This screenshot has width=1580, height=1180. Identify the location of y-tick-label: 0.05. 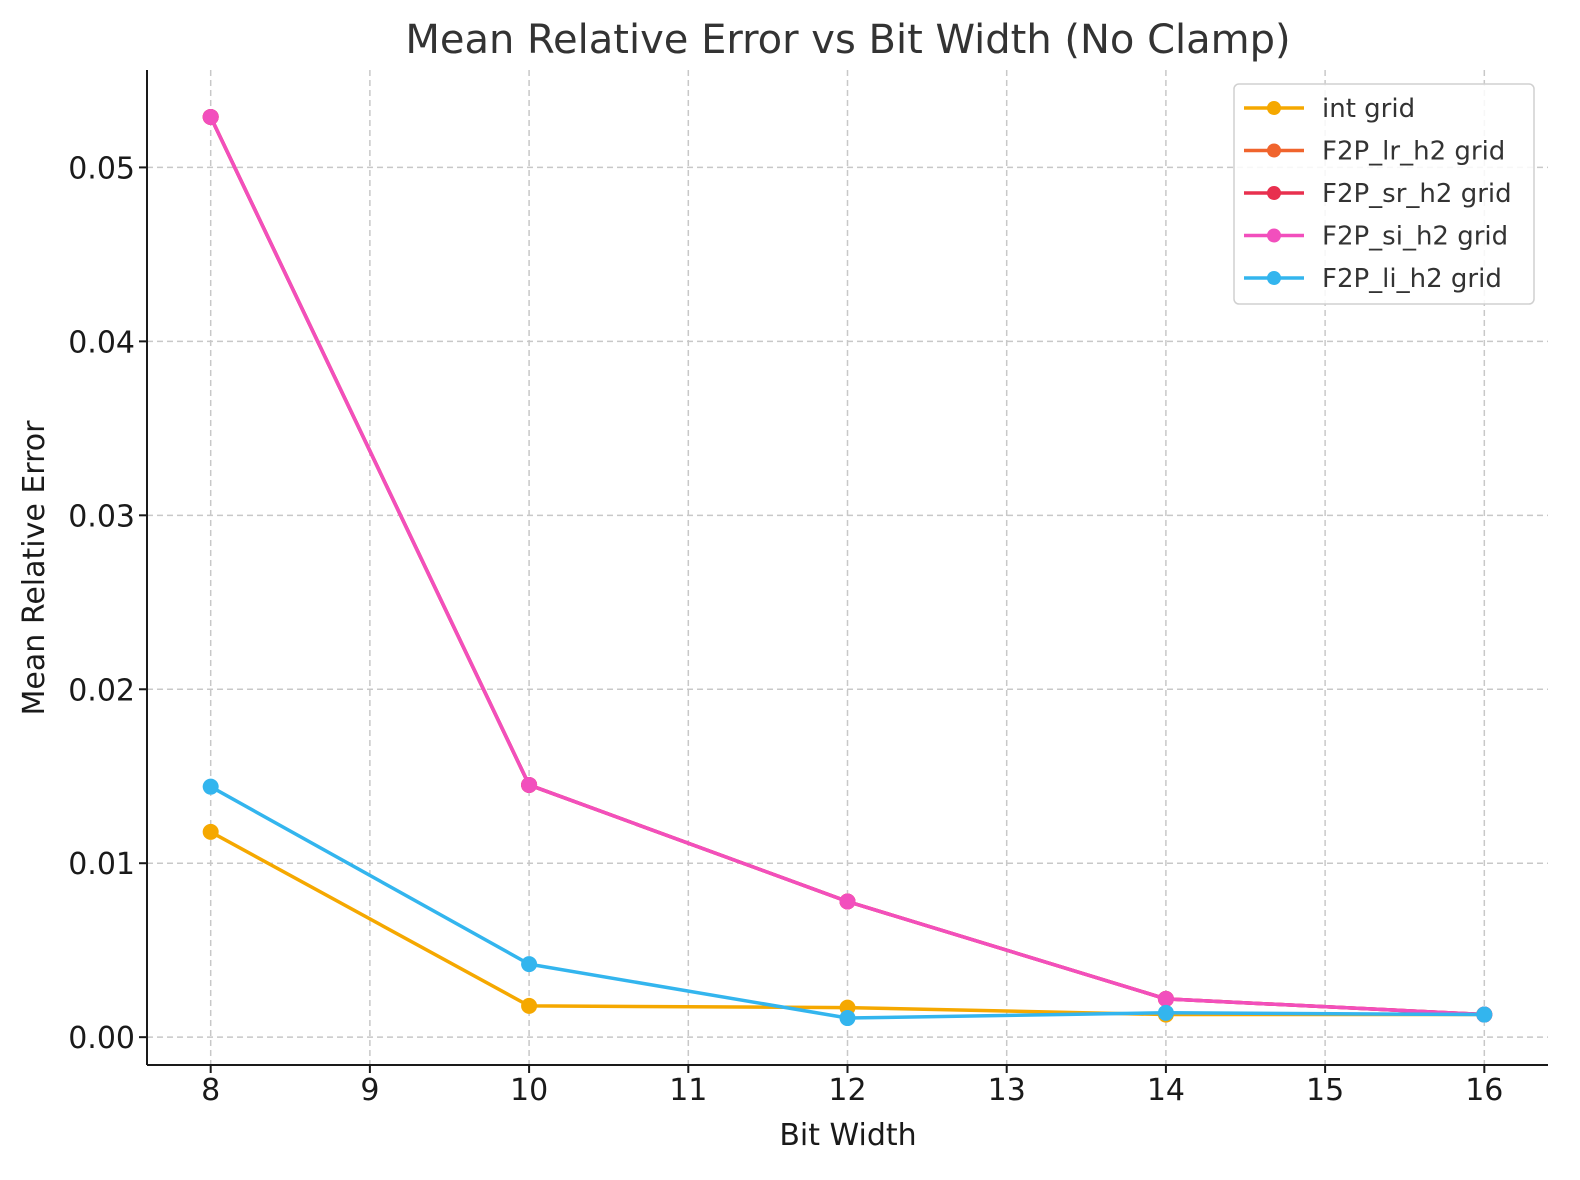
(101, 168).